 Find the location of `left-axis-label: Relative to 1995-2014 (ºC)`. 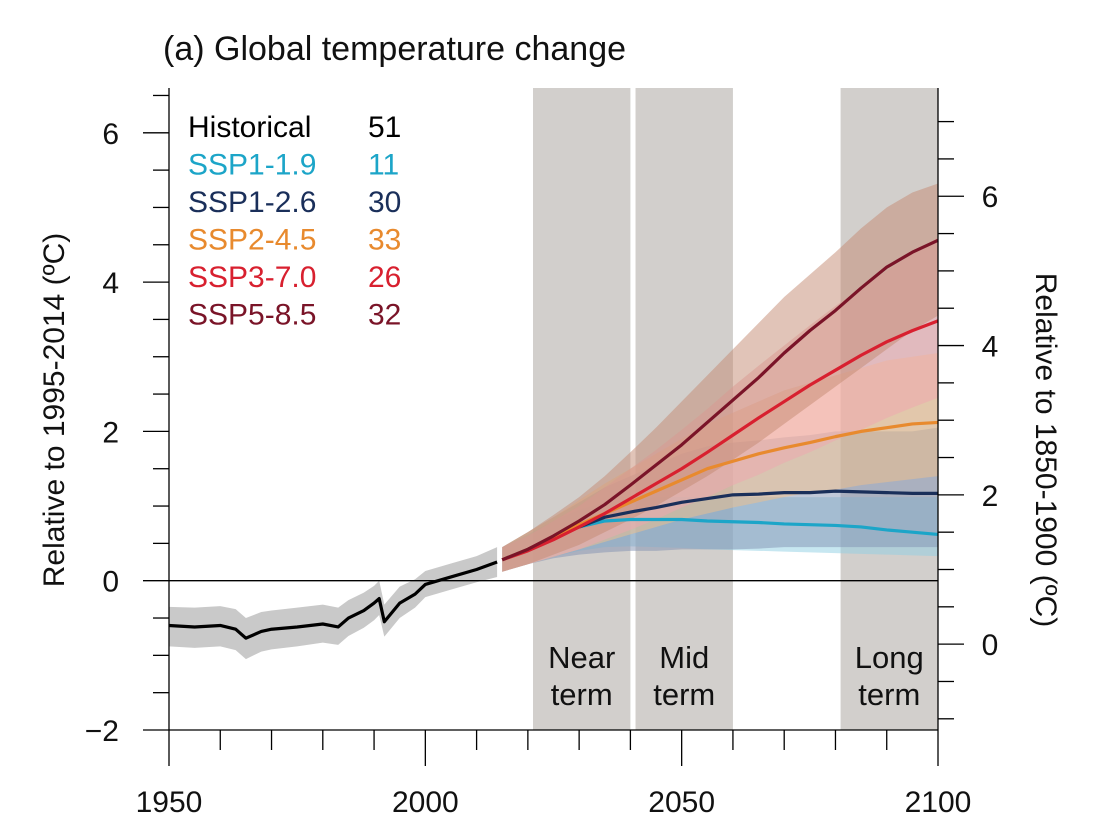

left-axis-label: Relative to 1995-2014 (ºC) is located at coordinates (54, 410).